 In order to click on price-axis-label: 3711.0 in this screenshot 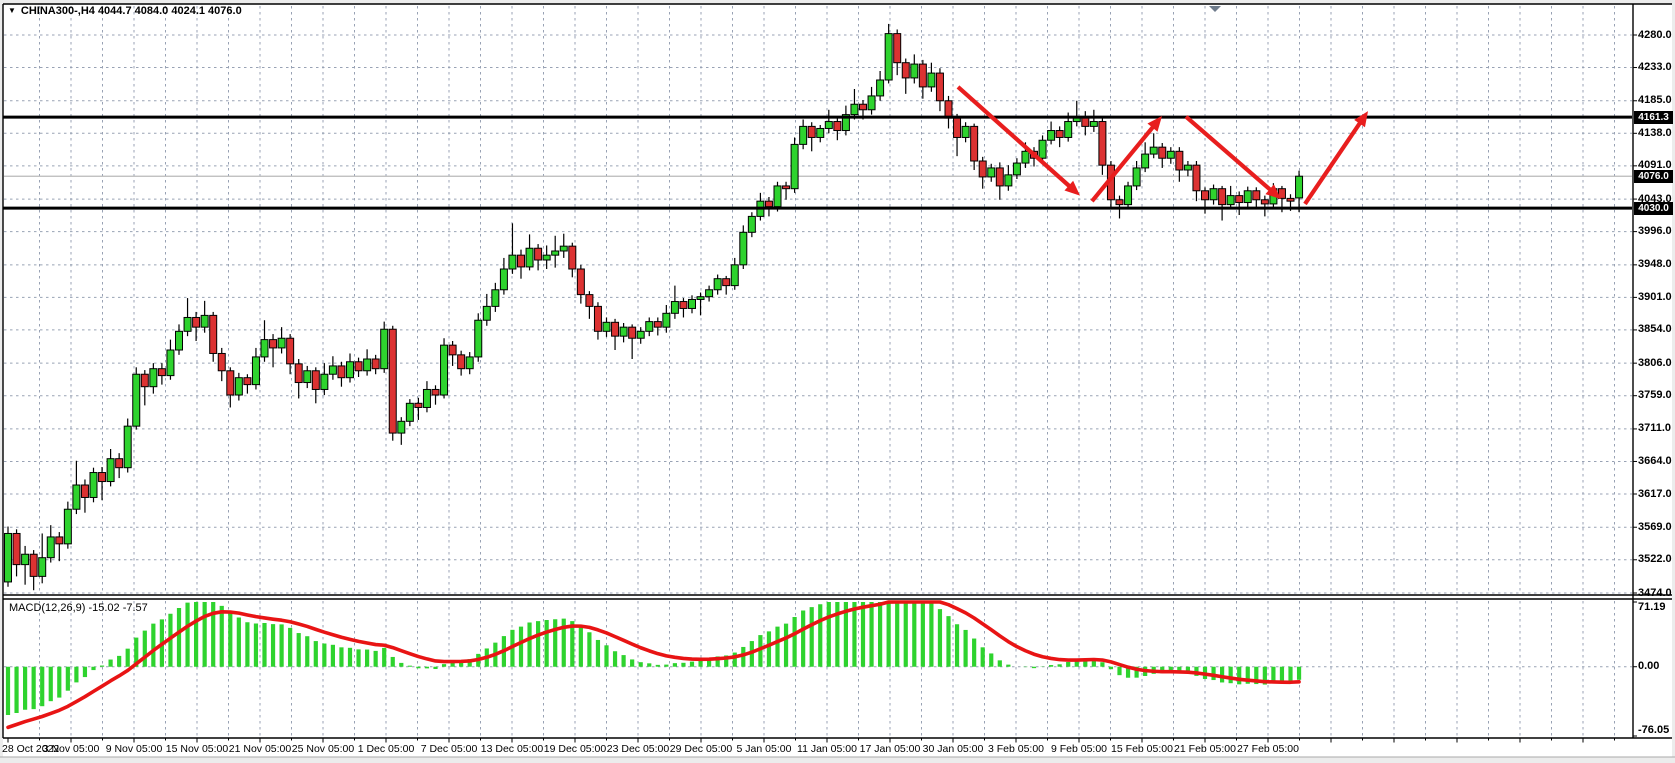, I will do `click(1655, 428)`.